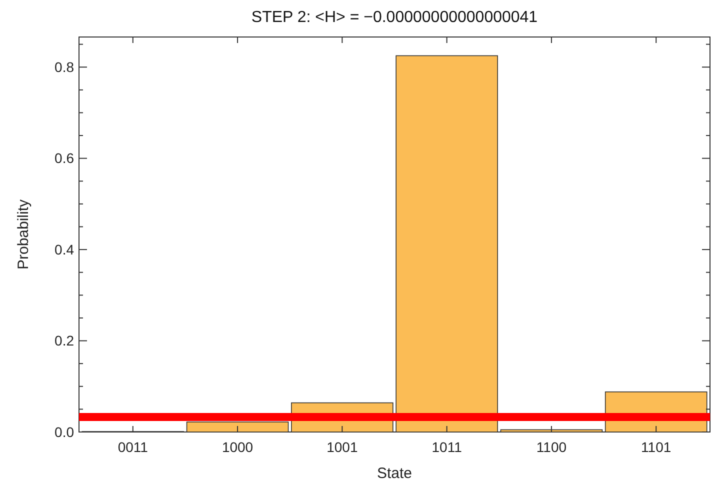 This screenshot has height=486, width=713. I want to click on x-tick-label: 1001, so click(342, 447).